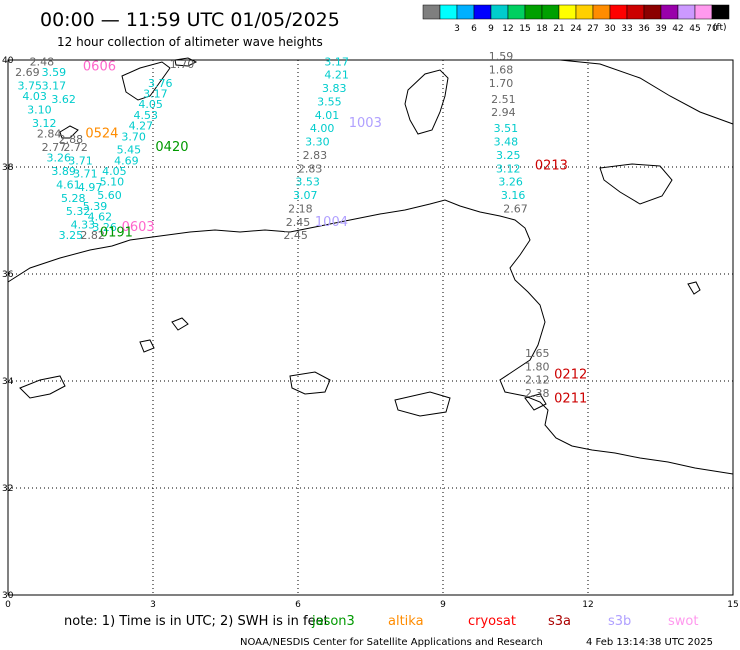  Describe the element at coordinates (44, 123) in the screenshot. I see `swh-value-label: 3.12` at that location.